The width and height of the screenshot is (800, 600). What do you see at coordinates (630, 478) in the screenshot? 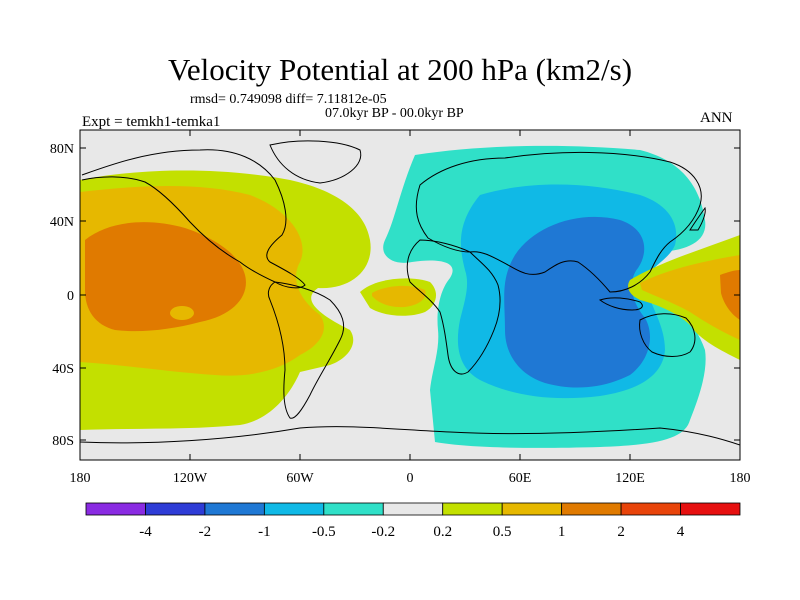
I see `lon-tick-label: 120E` at bounding box center [630, 478].